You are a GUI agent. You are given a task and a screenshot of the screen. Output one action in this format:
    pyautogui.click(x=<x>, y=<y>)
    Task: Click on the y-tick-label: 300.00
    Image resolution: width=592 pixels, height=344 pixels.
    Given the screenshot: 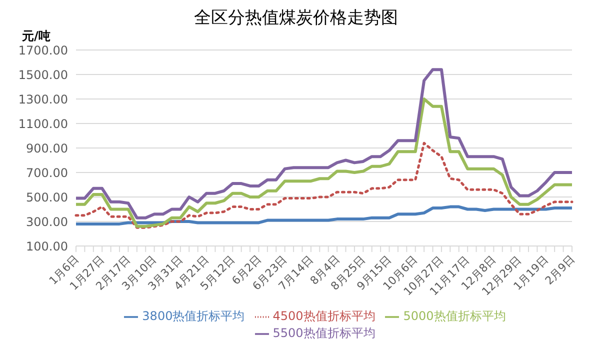 What is the action you would take?
    pyautogui.click(x=47, y=221)
    